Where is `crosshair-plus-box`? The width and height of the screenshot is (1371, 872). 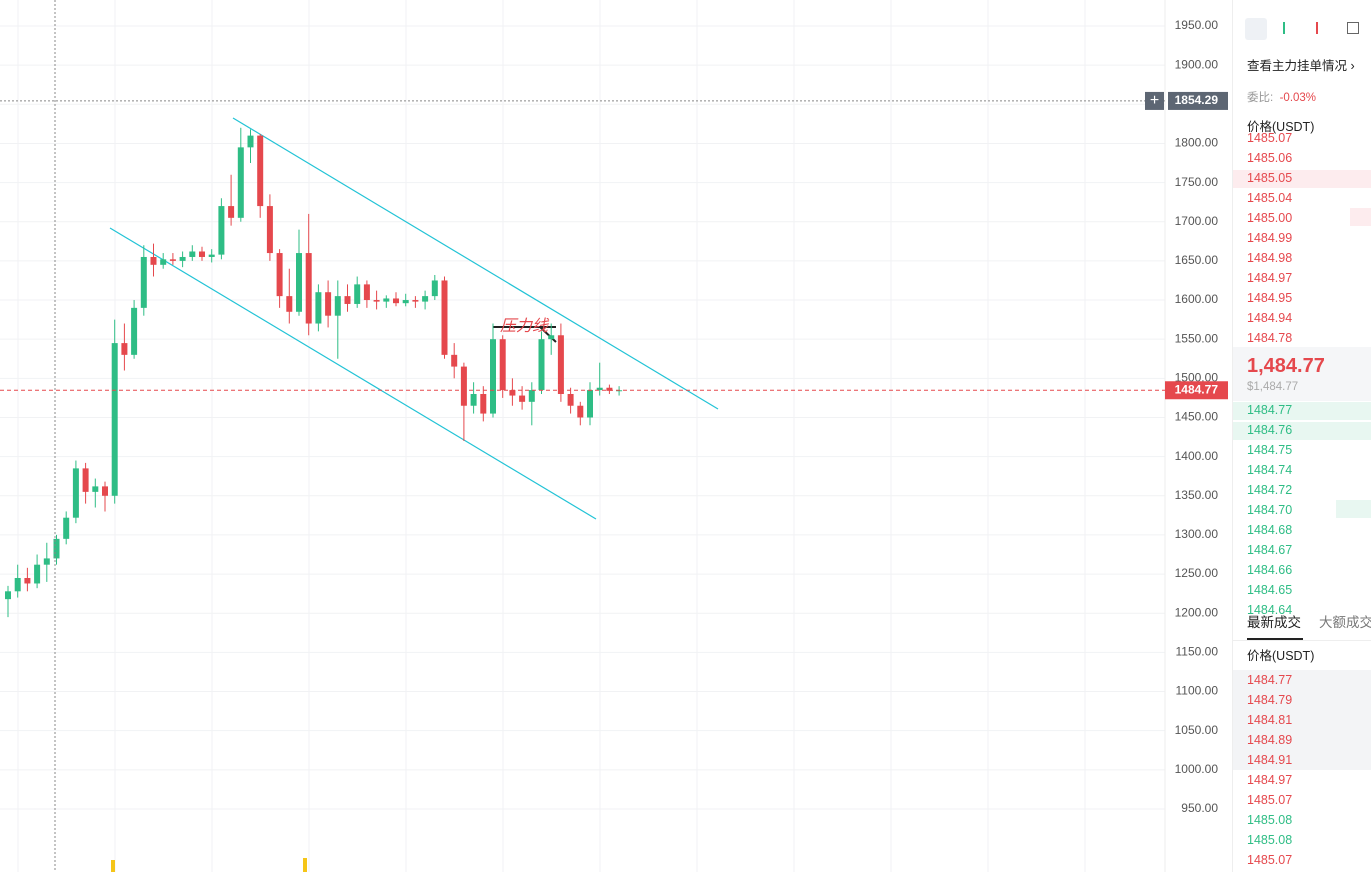 crosshair-plus-box is located at coordinates (1154, 100).